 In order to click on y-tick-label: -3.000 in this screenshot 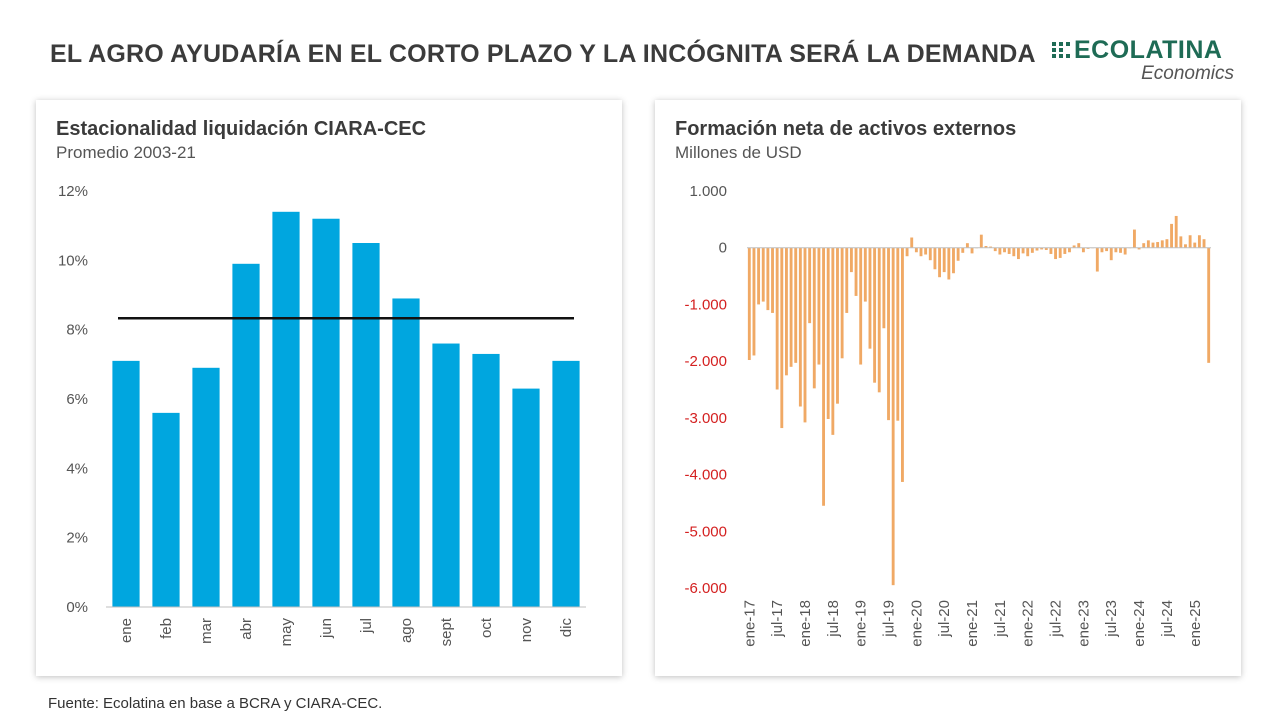, I will do `click(705, 418)`.